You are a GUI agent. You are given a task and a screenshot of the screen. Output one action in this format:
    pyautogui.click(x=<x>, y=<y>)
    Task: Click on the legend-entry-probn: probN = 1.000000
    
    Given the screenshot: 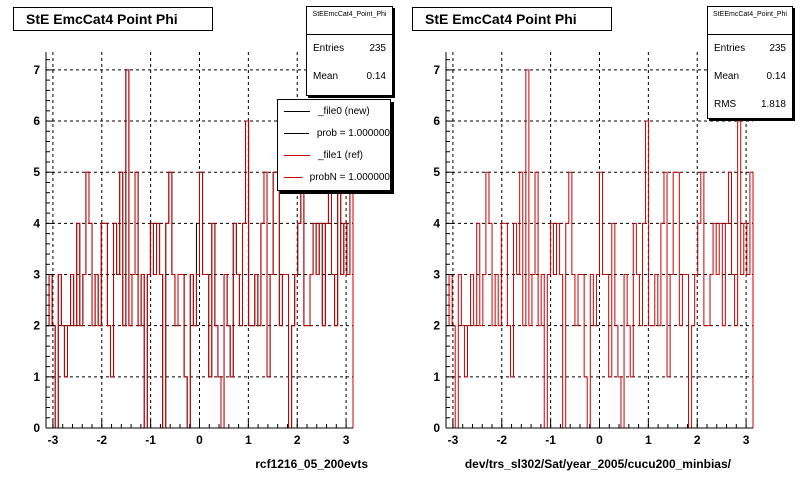 What is the action you would take?
    pyautogui.click(x=334, y=177)
    